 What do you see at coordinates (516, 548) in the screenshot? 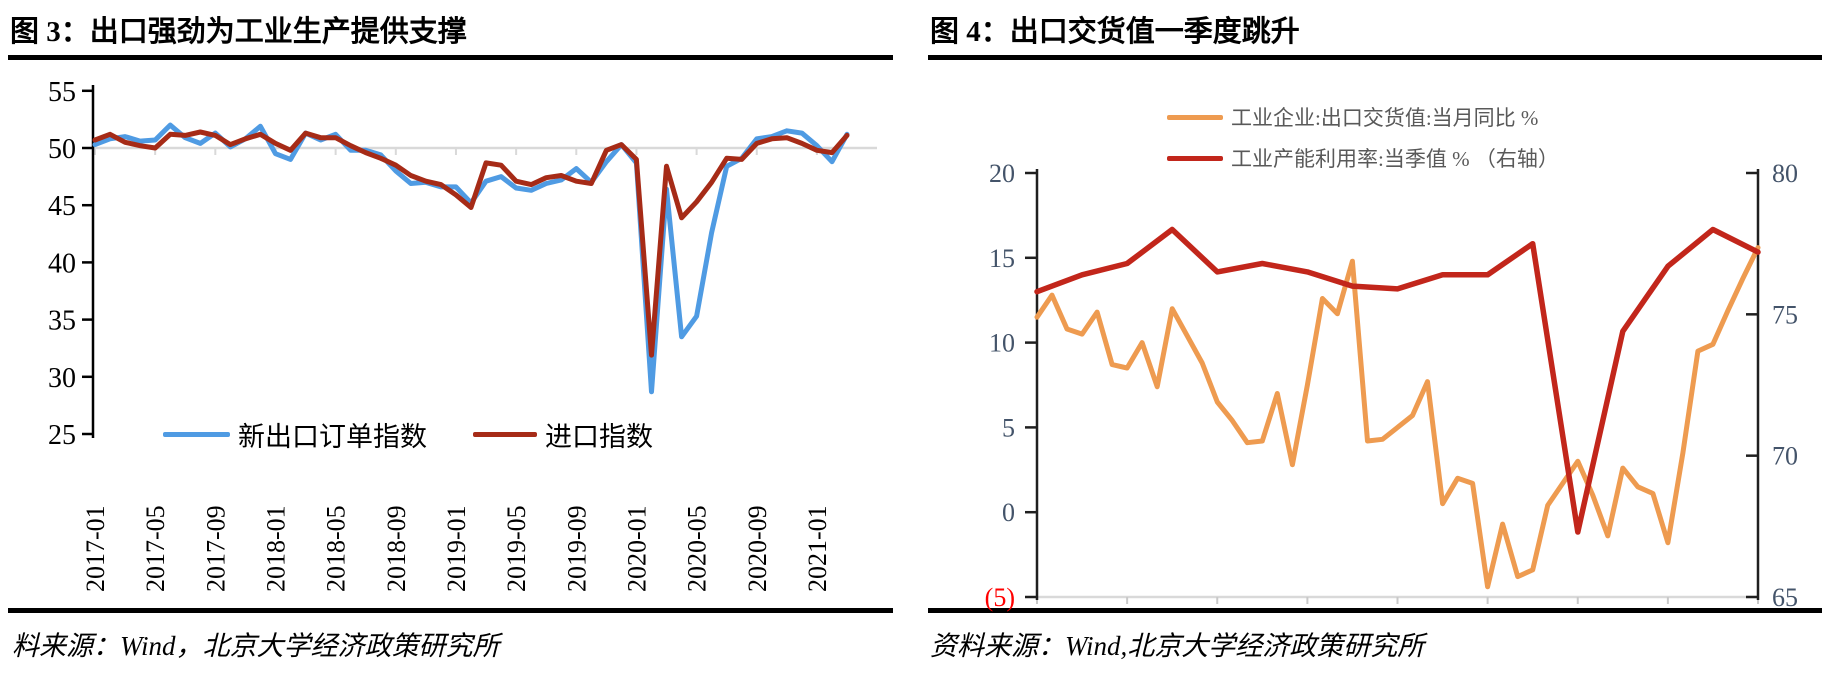
I see `figure3-x-tick-label: 2019-05` at bounding box center [516, 548].